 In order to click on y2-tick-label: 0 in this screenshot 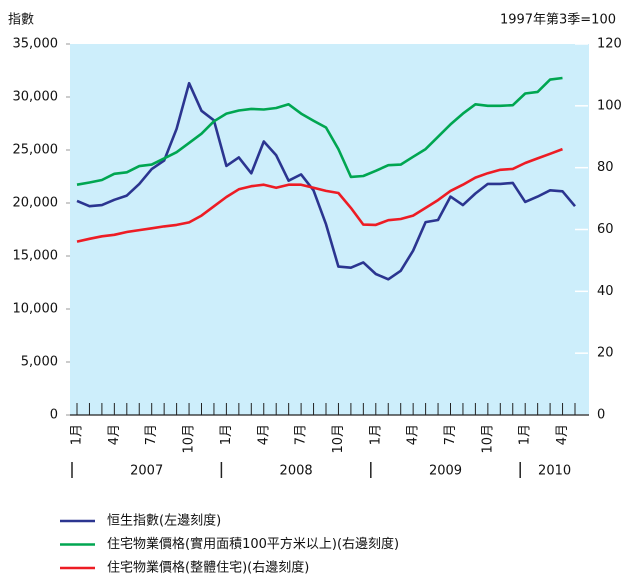, I will do `click(601, 415)`.